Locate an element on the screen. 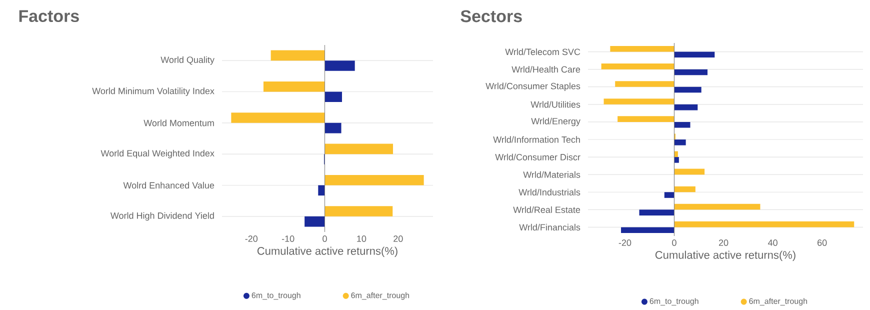  y-tick-label: Wrld/Consumer Staples is located at coordinates (533, 87).